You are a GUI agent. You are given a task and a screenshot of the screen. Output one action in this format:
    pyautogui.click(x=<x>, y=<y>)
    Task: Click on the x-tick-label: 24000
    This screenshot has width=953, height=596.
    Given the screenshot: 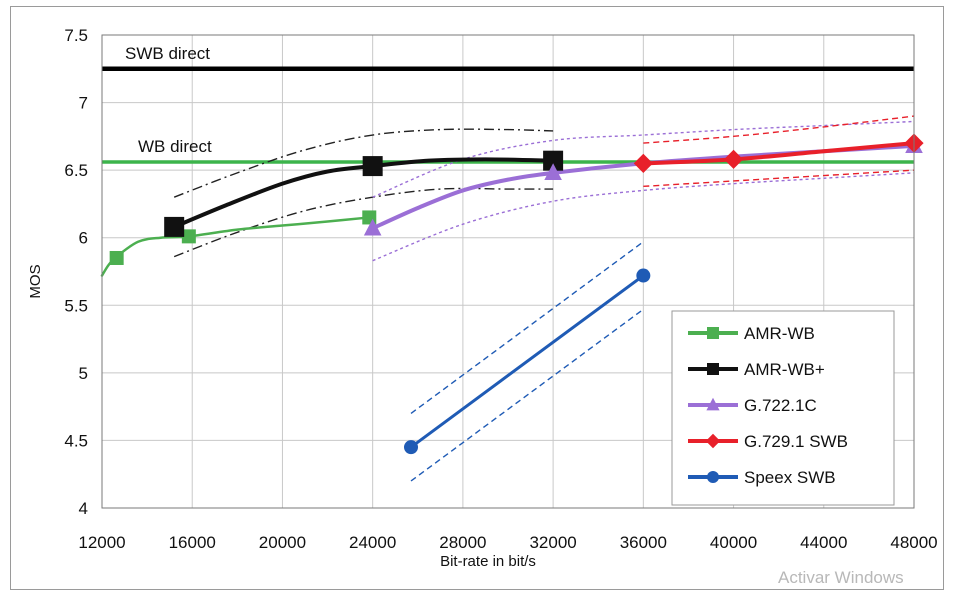 What is the action you would take?
    pyautogui.click(x=372, y=542)
    